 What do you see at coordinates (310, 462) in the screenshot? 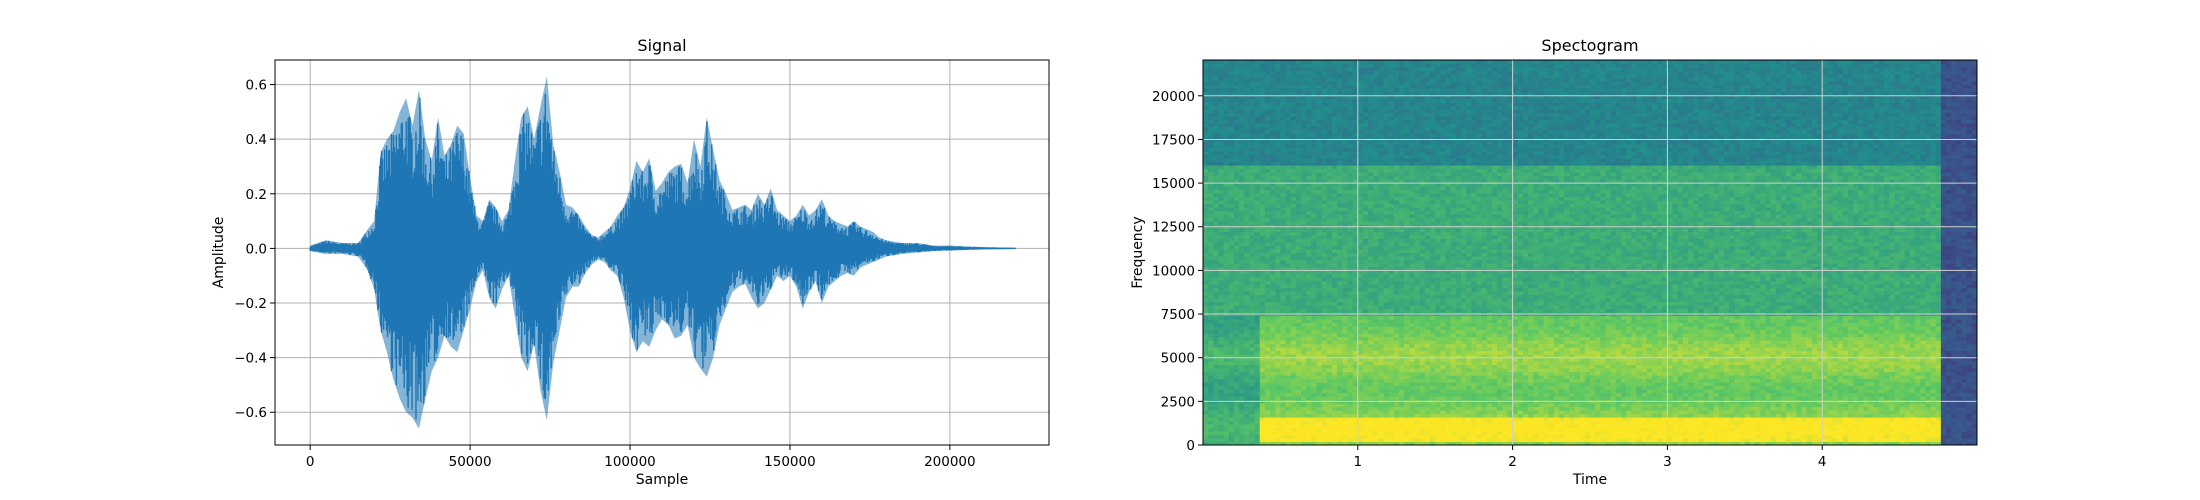
I see `signal-x-tick-label: 0` at bounding box center [310, 462].